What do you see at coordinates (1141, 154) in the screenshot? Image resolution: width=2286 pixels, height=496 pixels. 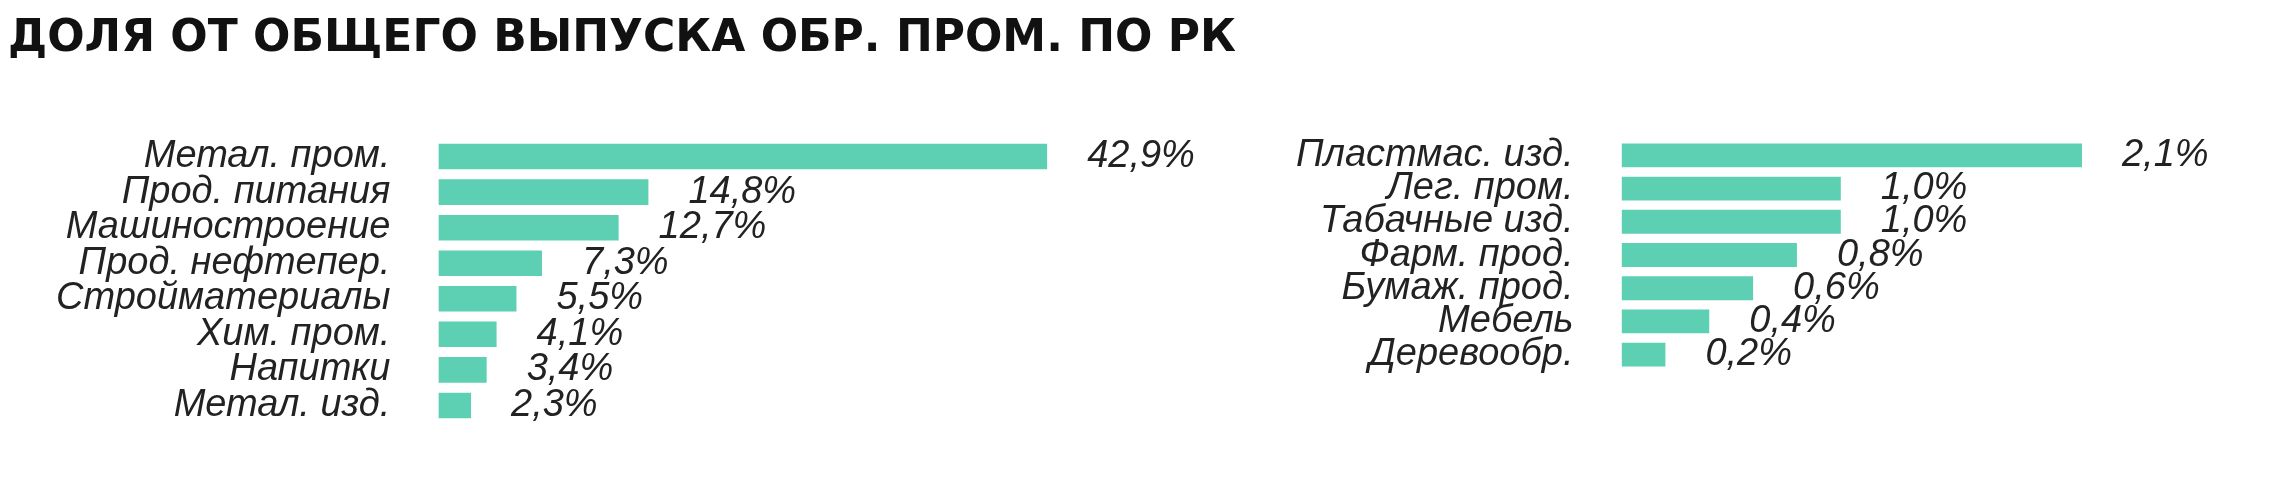 I see `data-label: 42,9%` at bounding box center [1141, 154].